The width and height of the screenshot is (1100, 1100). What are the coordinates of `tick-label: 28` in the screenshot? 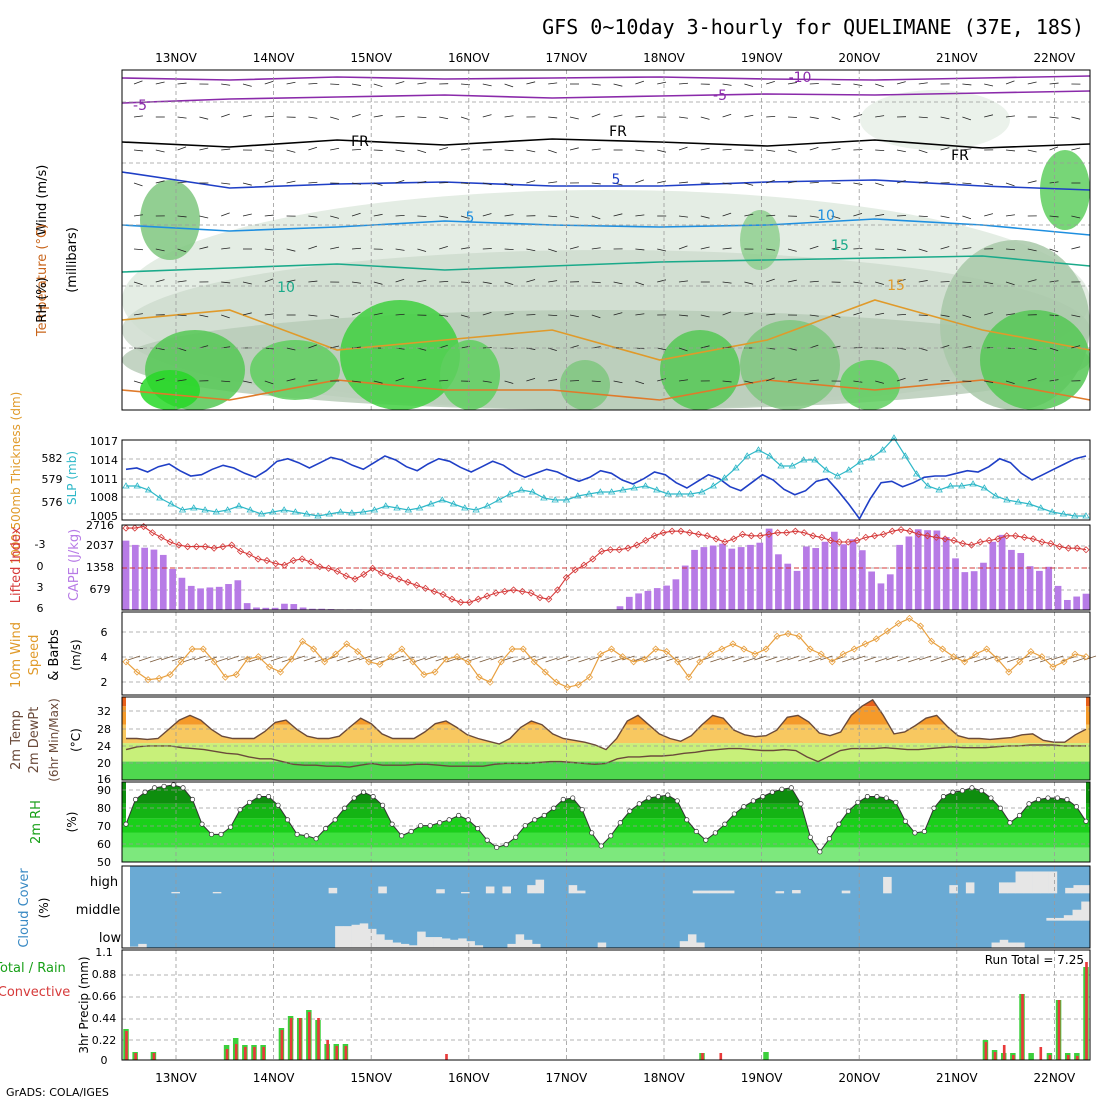 It's located at (104, 729).